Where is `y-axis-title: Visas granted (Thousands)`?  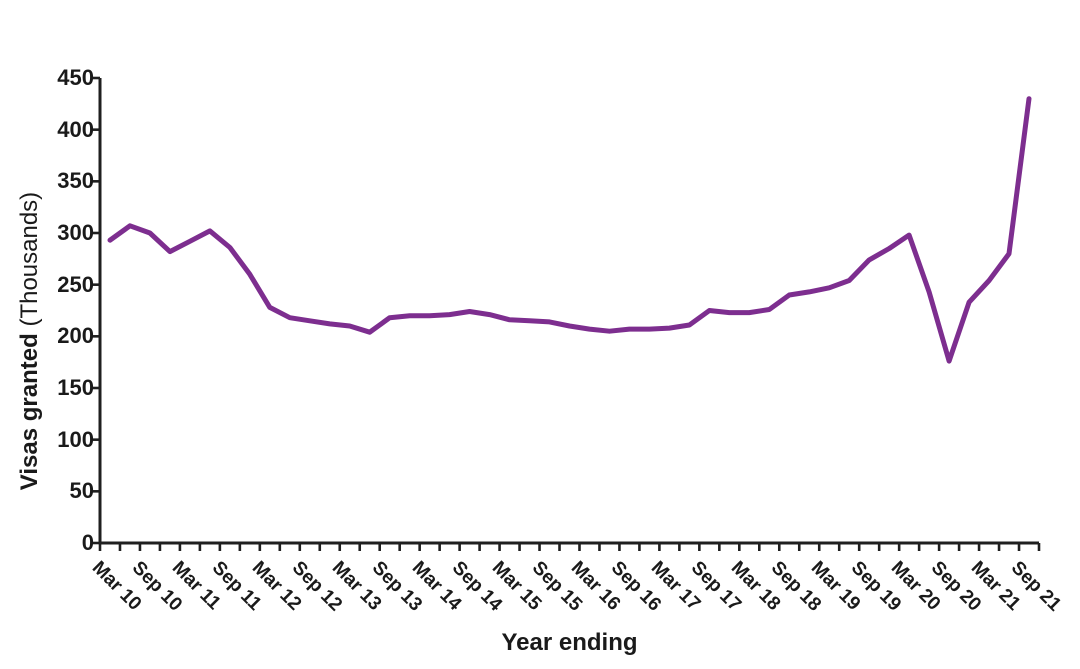
y-axis-title: Visas granted (Thousands) is located at coordinates (30, 341).